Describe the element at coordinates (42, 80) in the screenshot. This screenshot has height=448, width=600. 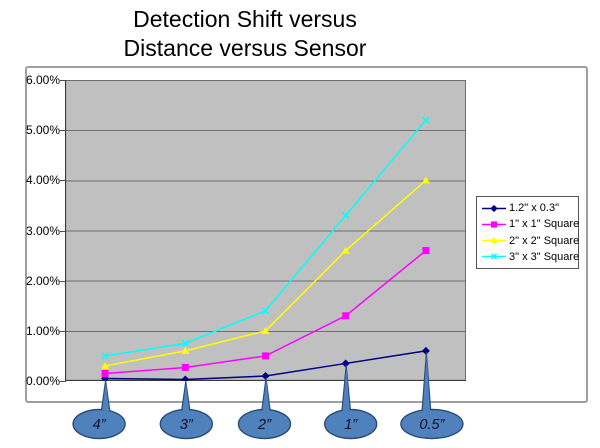
I see `y-tick-label: 6.00%` at that location.